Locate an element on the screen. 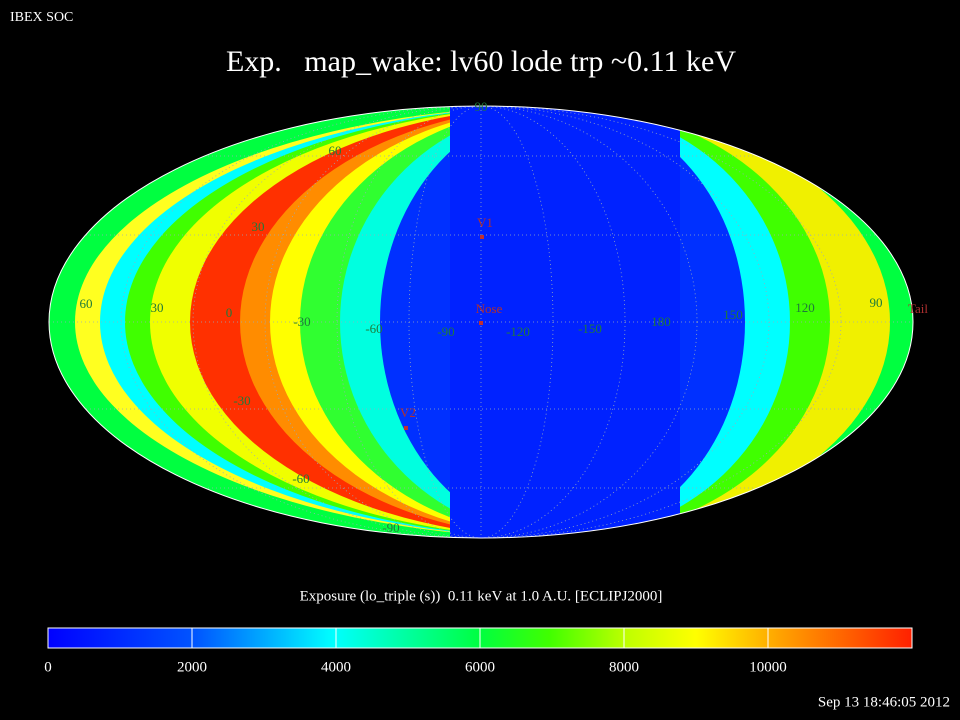  colorbar-tick-label: 6000 is located at coordinates (480, 667).